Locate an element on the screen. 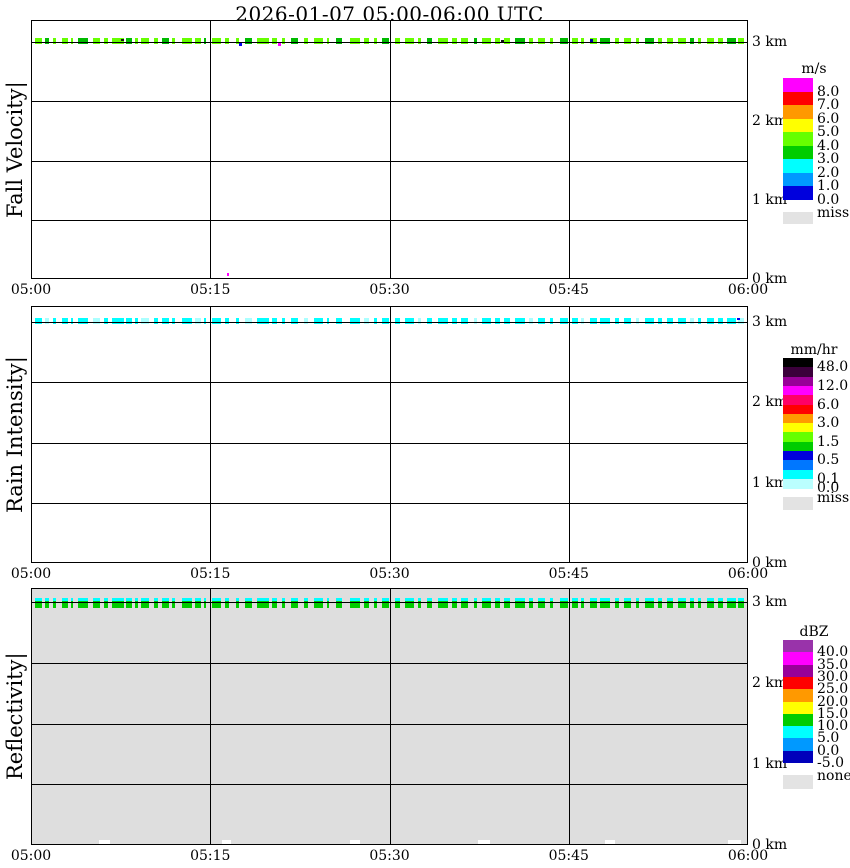 Image resolution: width=850 pixels, height=868 pixels. axis-label-fall-velocity: Fall Velocity| is located at coordinates (15, 149).